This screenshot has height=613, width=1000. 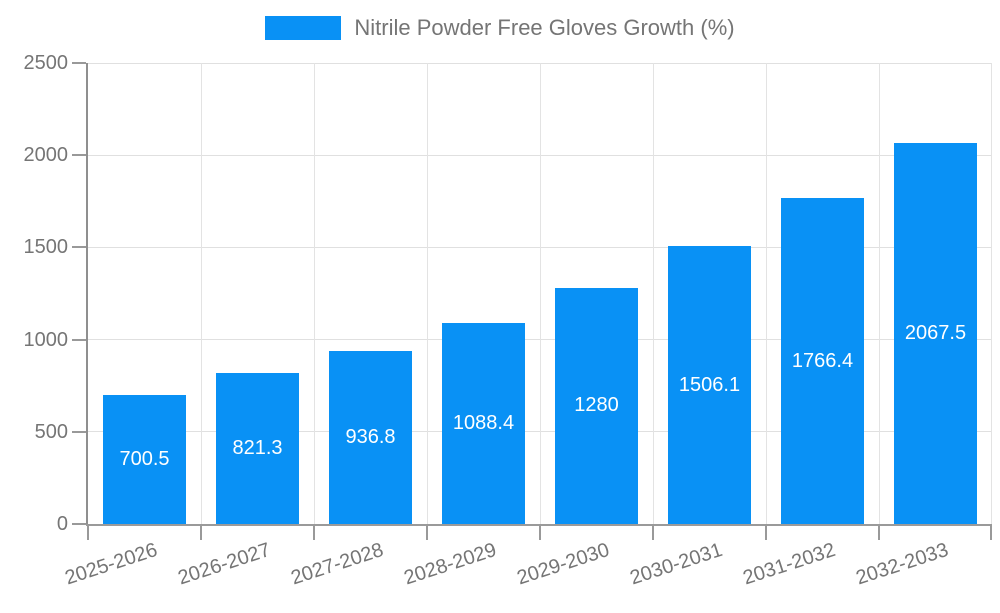 I want to click on bar-value-label: 821.3, so click(x=257, y=447).